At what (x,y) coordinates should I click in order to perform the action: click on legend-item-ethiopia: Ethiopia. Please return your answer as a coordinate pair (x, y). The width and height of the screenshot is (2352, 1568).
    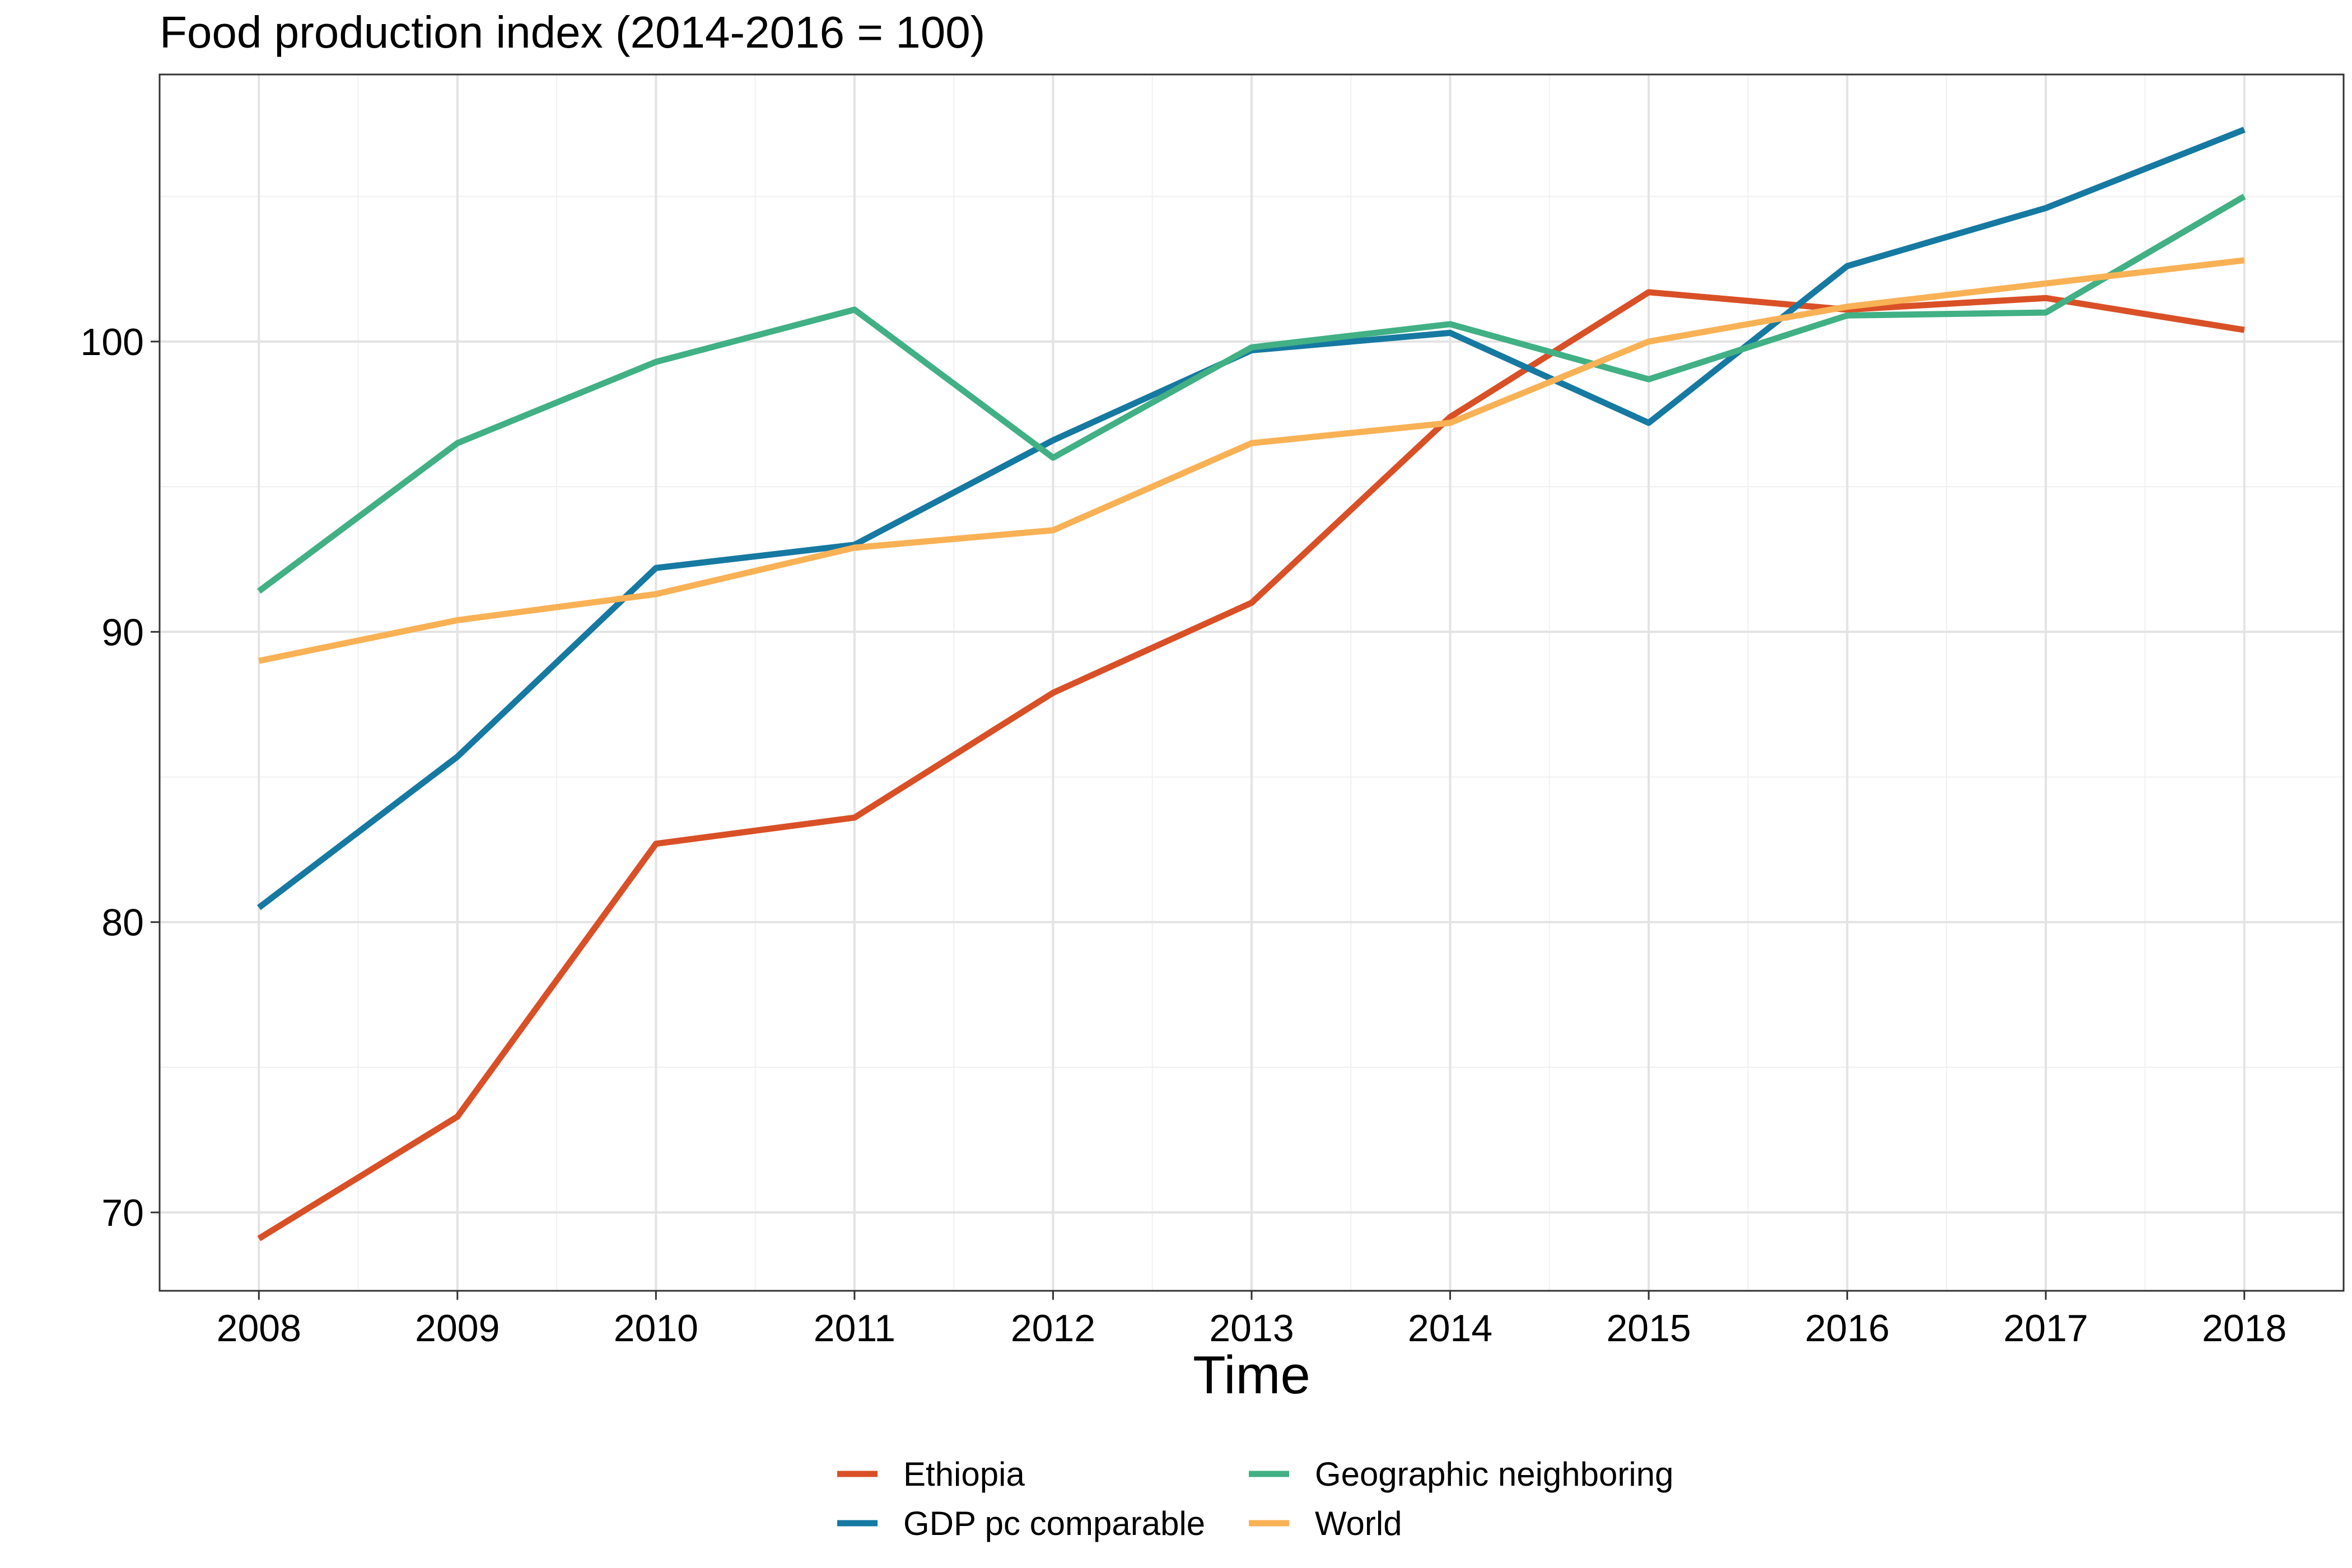
    Looking at the image, I should click on (931, 1474).